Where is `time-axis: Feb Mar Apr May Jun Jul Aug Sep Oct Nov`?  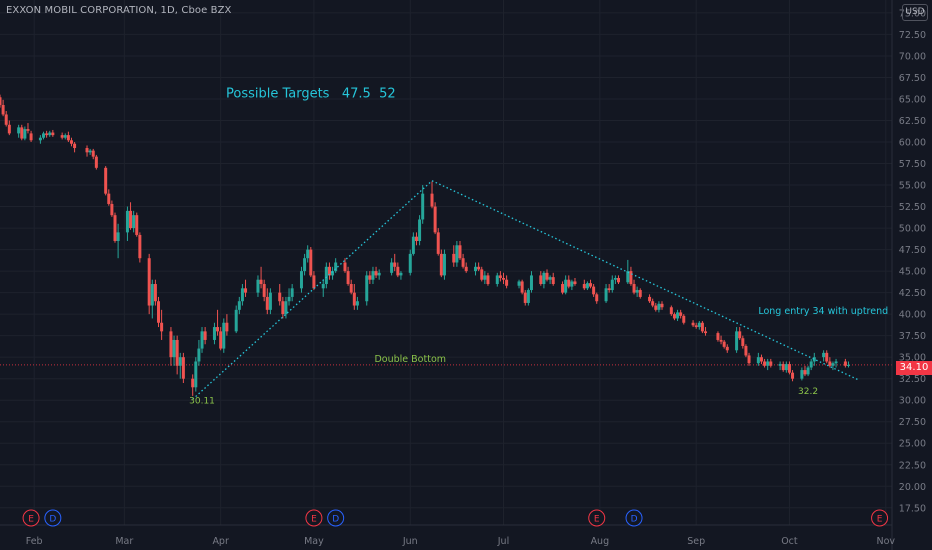
time-axis: Feb Mar Apr May Jun Jul Aug Sep Oct Nov is located at coordinates (461, 541).